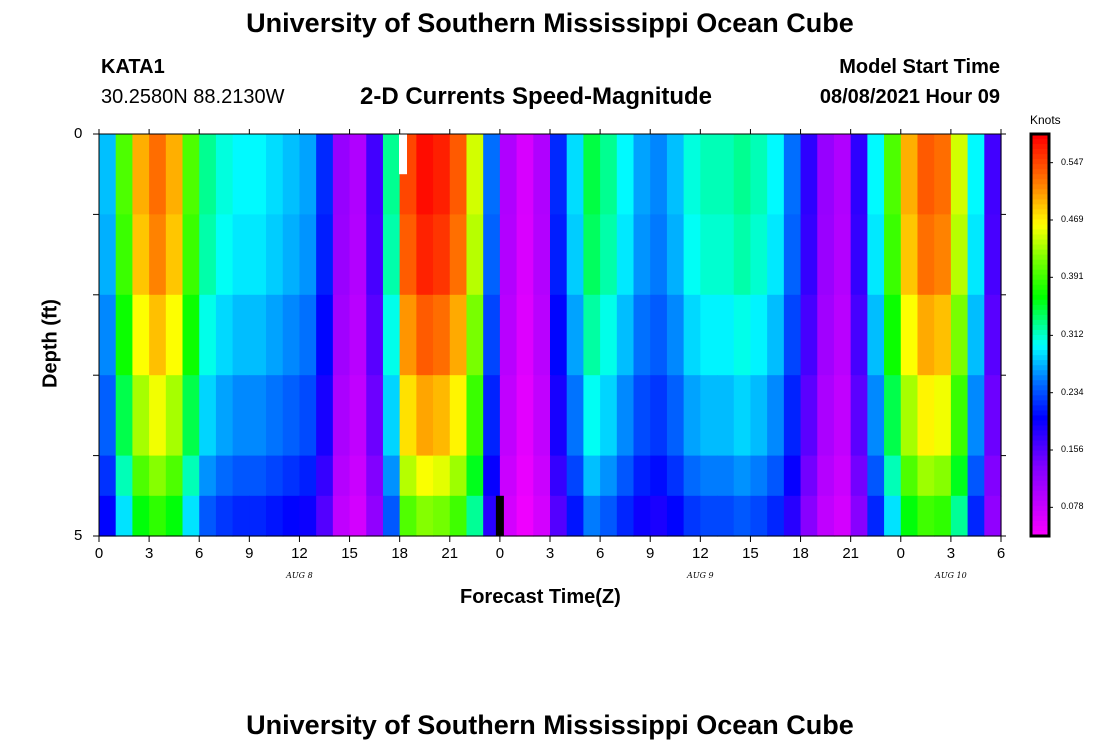 The width and height of the screenshot is (1100, 750). Describe the element at coordinates (1072, 276) in the screenshot. I see `colorbar-tick-label: 0.391` at that location.